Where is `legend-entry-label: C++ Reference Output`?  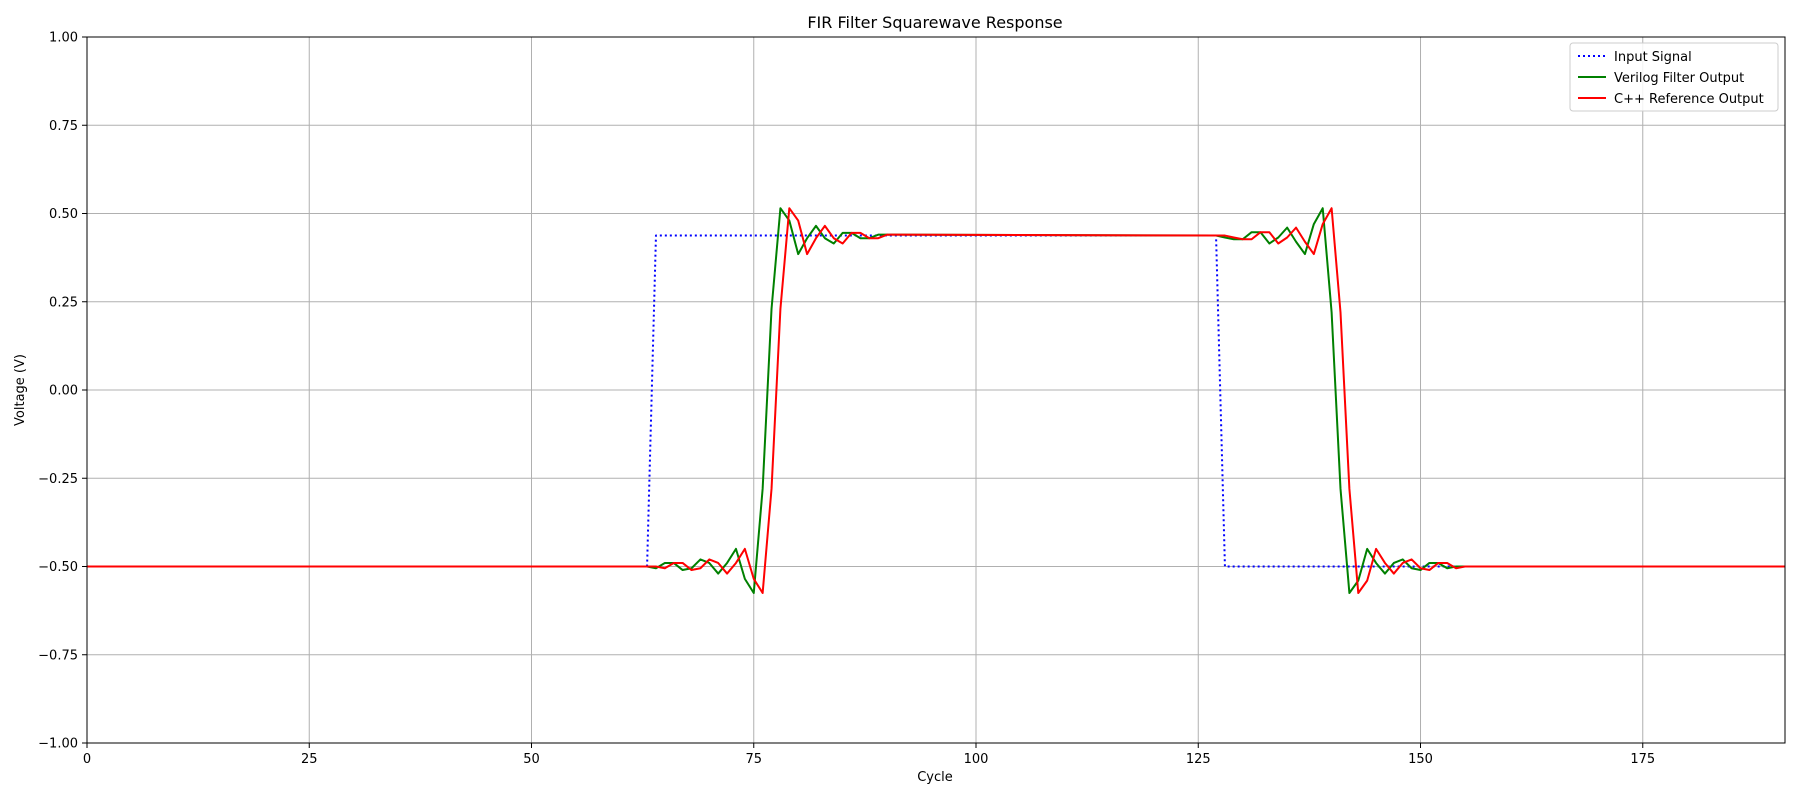
legend-entry-label: C++ Reference Output is located at coordinates (1689, 99).